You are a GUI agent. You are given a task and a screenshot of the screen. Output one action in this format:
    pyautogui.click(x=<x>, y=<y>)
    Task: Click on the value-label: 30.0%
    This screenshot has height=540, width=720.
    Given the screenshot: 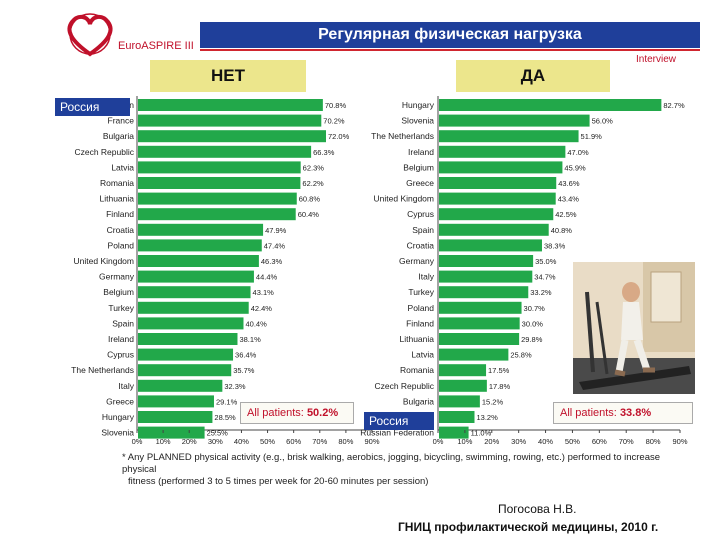 What is the action you would take?
    pyautogui.click(x=533, y=323)
    